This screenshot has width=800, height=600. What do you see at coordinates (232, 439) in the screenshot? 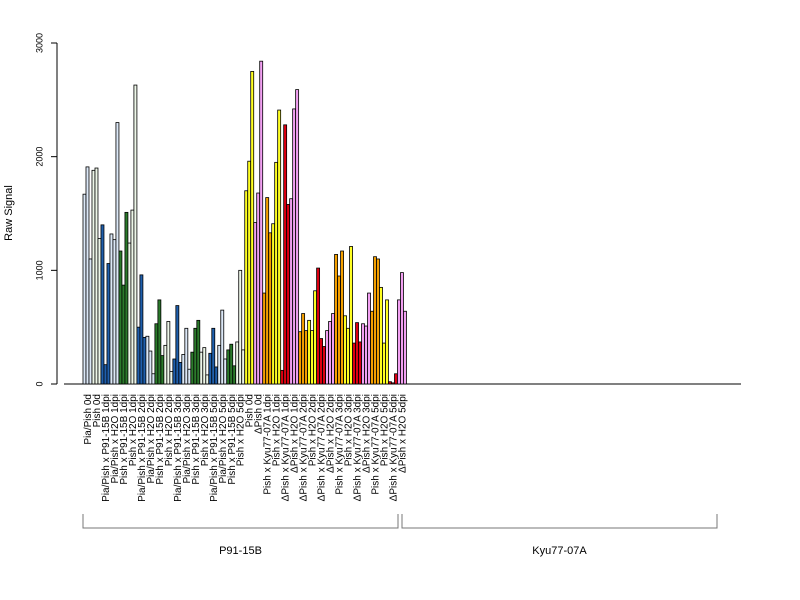
I see `x-tick-label: Pish x P91-15B 5dpi` at bounding box center [232, 439].